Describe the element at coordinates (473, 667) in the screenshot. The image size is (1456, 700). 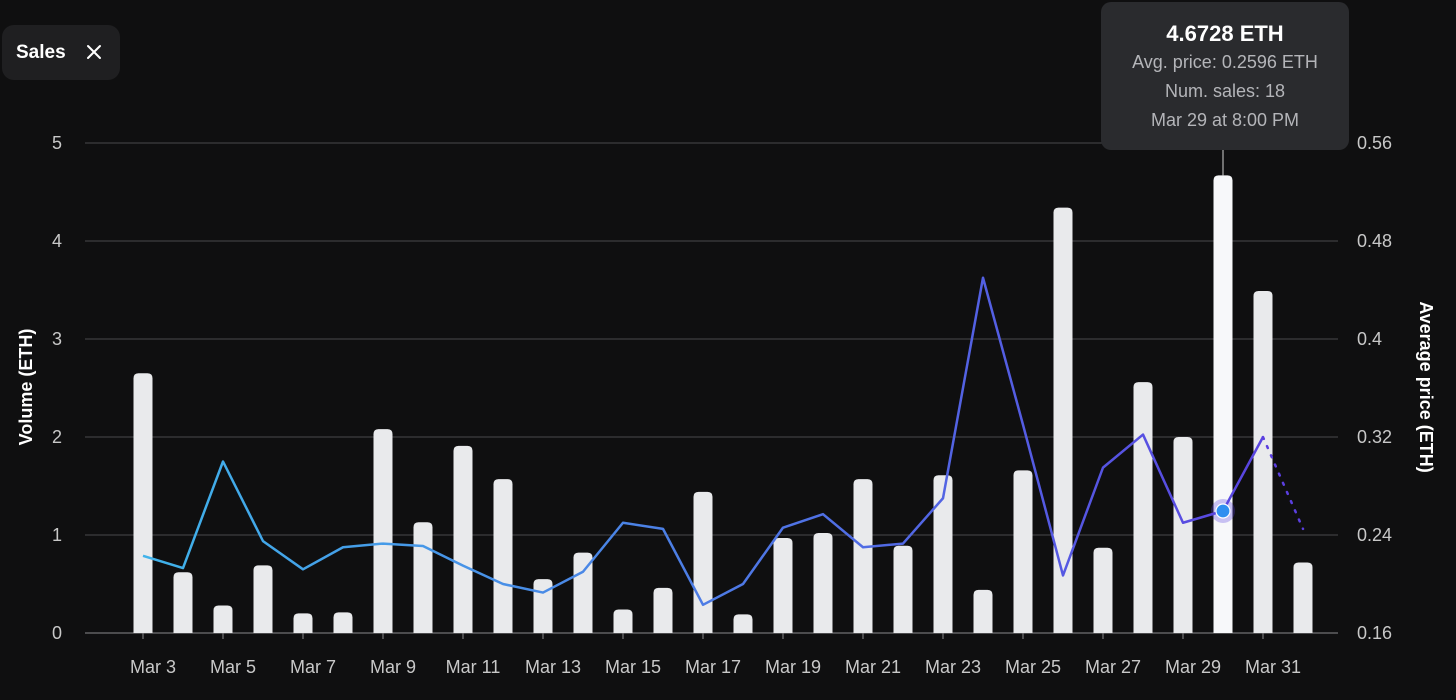
I see `x-tick-label: Mar 11` at that location.